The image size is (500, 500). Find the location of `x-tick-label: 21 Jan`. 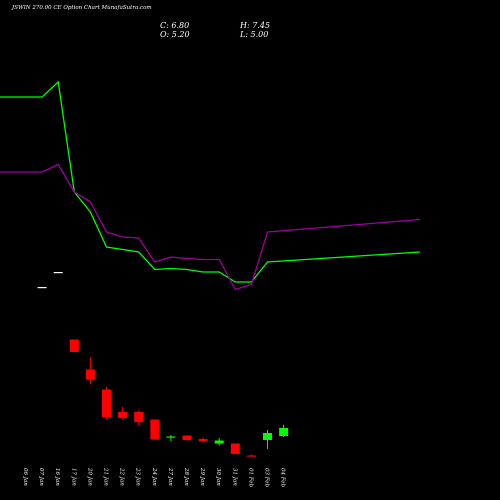

x-tick-label: 21 Jan is located at coordinates (106, 476).